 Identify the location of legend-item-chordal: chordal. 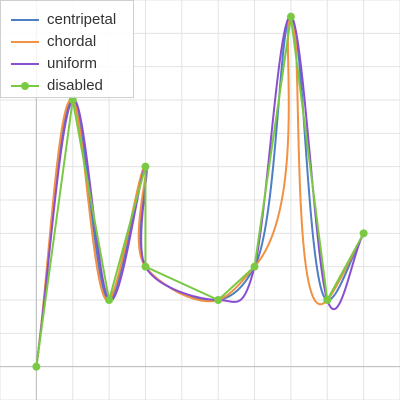
(71, 42).